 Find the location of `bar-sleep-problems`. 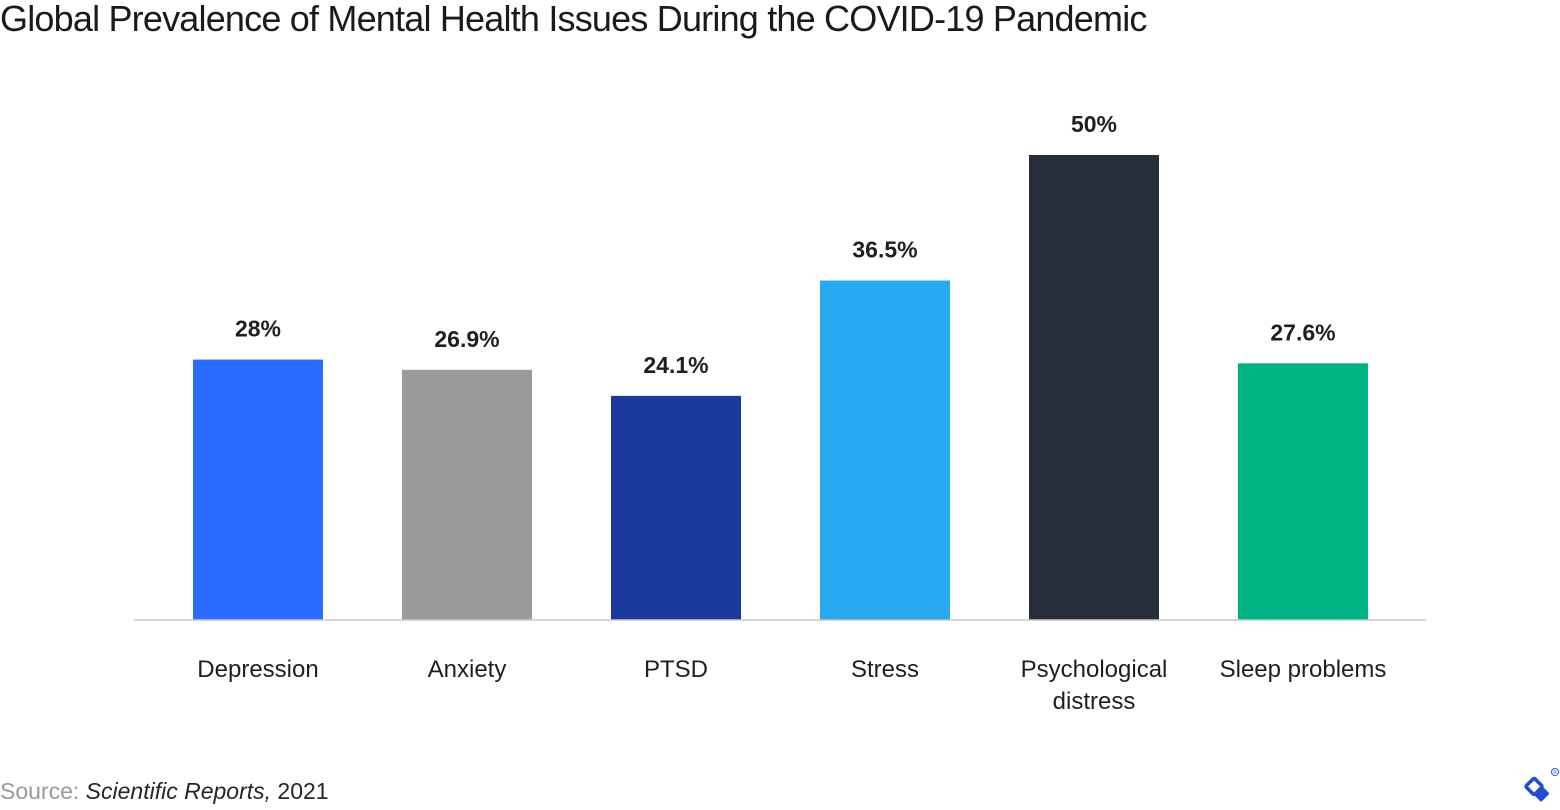

bar-sleep-problems is located at coordinates (1303, 491).